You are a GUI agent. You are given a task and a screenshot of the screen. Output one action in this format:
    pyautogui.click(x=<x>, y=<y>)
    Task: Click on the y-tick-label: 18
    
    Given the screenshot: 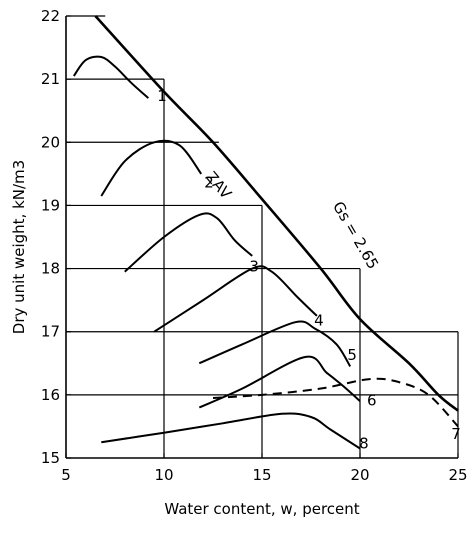 What is the action you would take?
    pyautogui.click(x=50, y=269)
    